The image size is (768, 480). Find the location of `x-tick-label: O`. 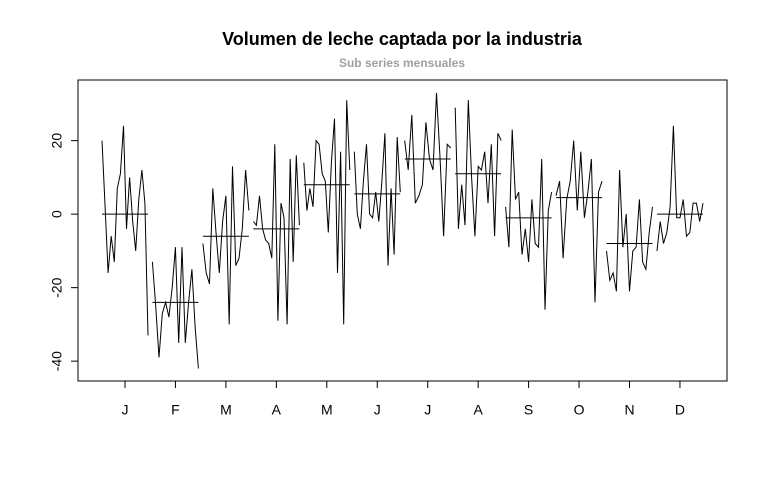

x-tick-label: O is located at coordinates (579, 410).